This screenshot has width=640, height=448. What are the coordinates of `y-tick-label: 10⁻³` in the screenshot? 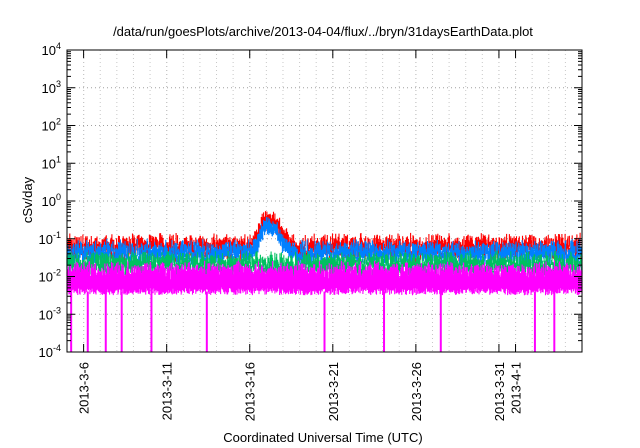 It's located at (50, 313).